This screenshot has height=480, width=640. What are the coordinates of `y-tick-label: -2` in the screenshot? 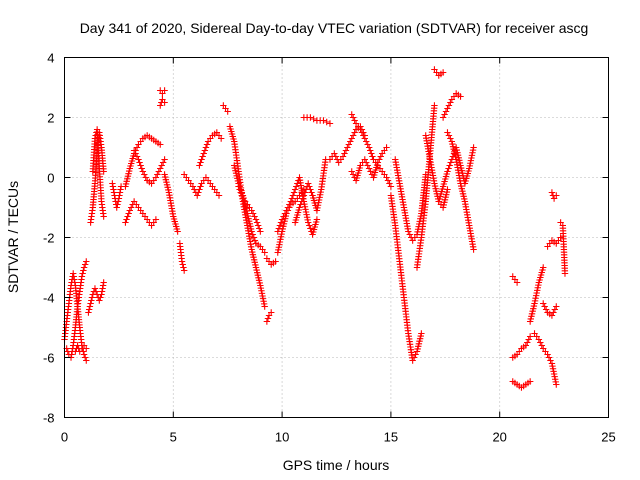 It's located at (49, 238).